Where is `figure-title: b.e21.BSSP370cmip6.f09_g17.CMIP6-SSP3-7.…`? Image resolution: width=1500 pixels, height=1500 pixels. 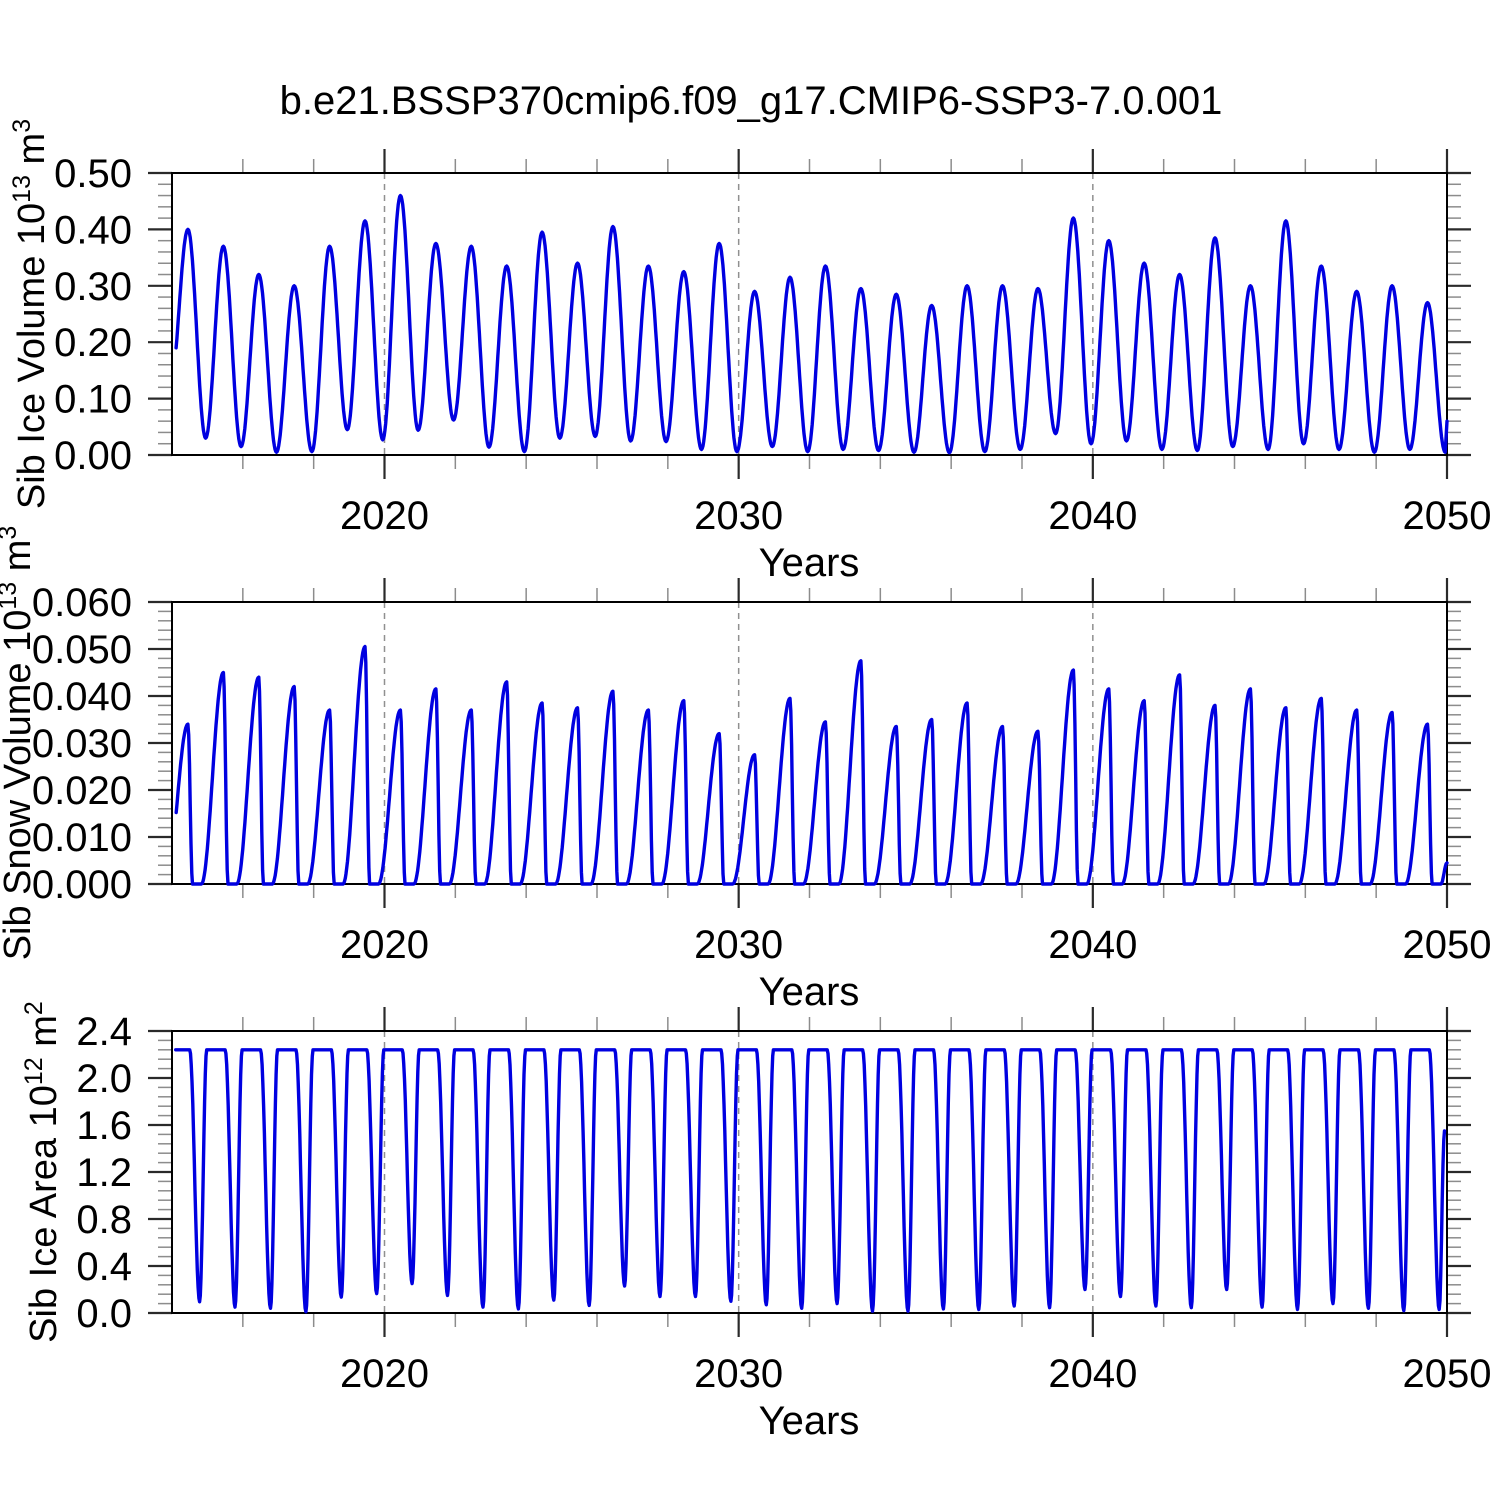
figure-title: b.e21.BSSP370cmip6.f09_g17.CMIP6-SSP3-7.… is located at coordinates (751, 101).